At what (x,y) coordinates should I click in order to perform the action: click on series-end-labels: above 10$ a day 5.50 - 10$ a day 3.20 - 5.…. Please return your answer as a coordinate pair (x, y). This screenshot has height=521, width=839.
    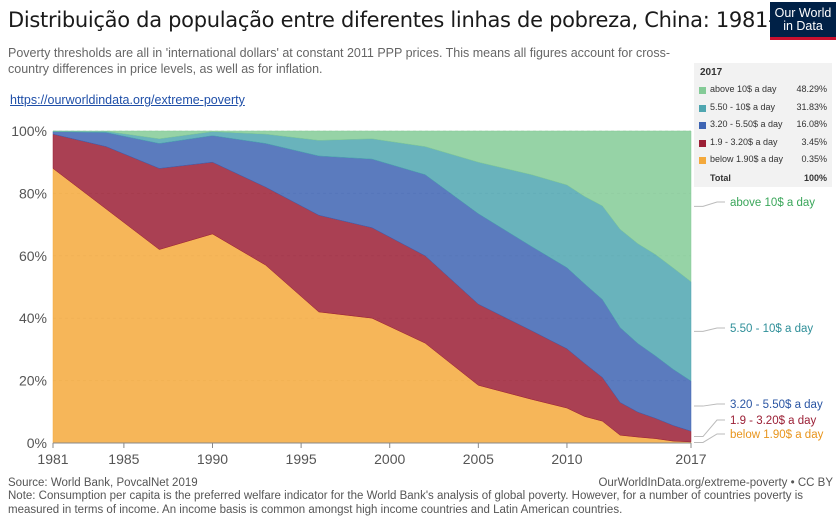
    Looking at the image, I should click on (759, 320).